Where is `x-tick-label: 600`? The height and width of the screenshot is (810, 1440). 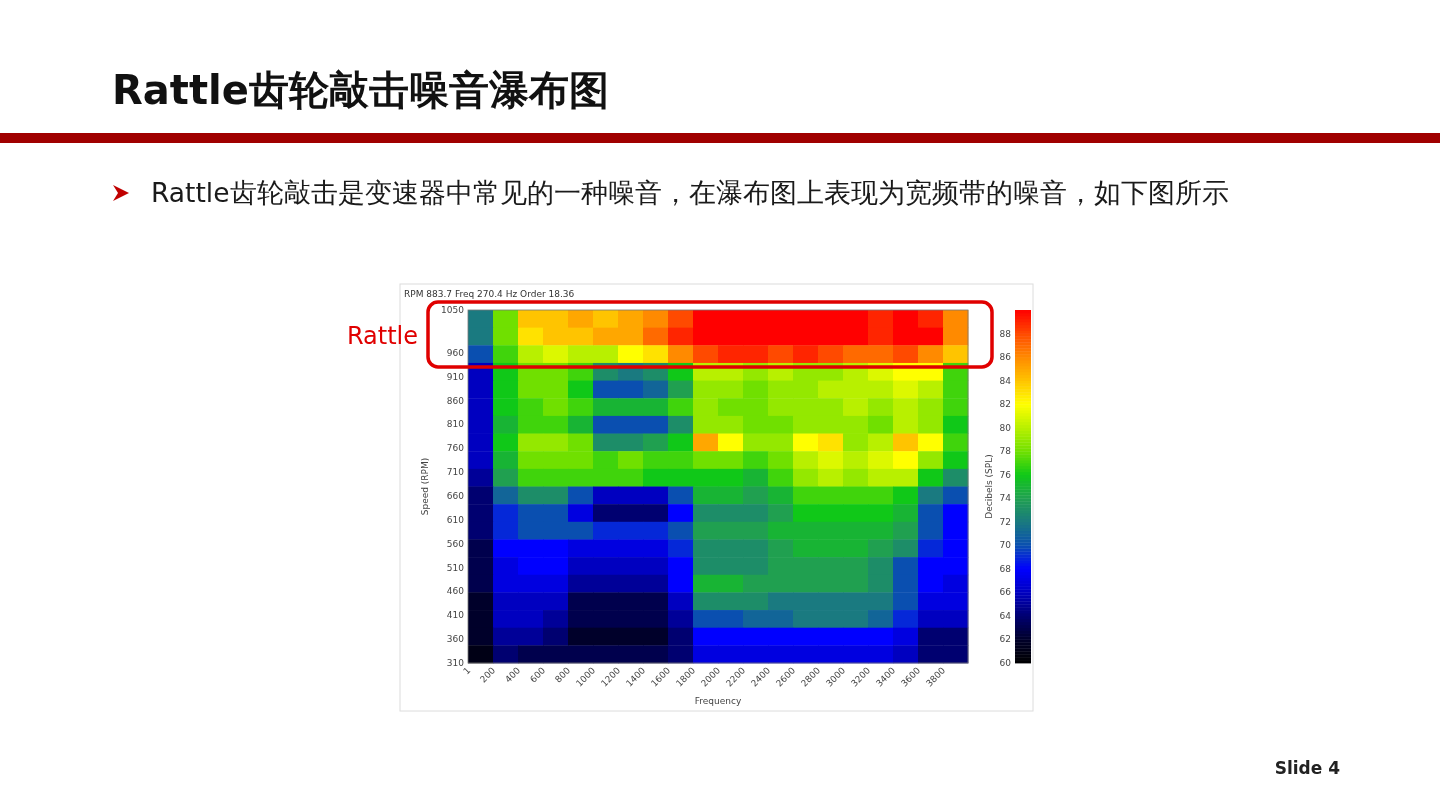
x-tick-label: 600 is located at coordinates (538, 675).